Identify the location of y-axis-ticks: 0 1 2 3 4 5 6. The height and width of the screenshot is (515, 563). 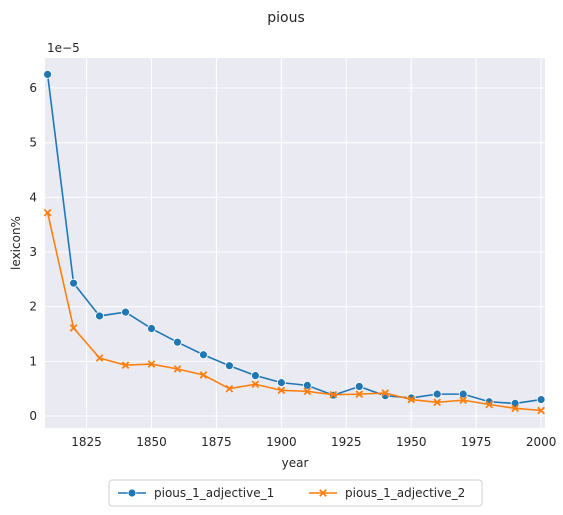
(33, 252).